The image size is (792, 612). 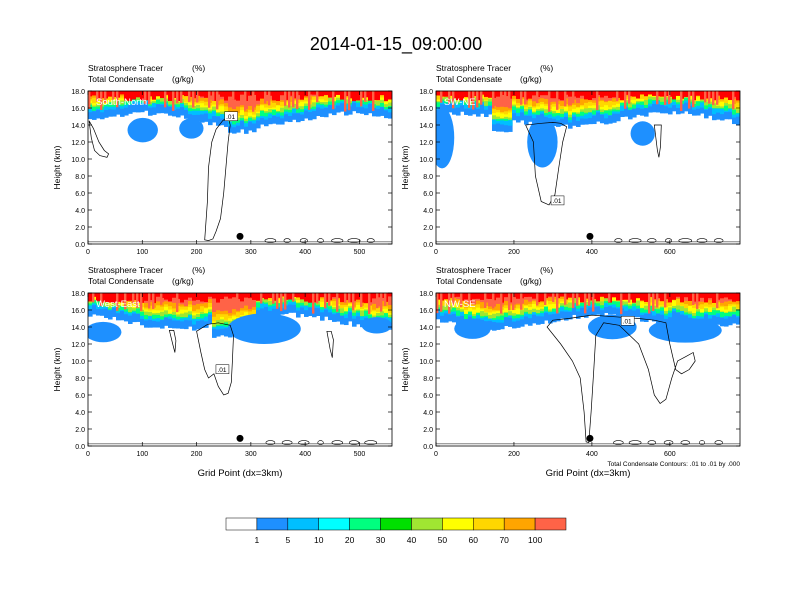 I want to click on x-tick-label: 400, so click(x=305, y=252).